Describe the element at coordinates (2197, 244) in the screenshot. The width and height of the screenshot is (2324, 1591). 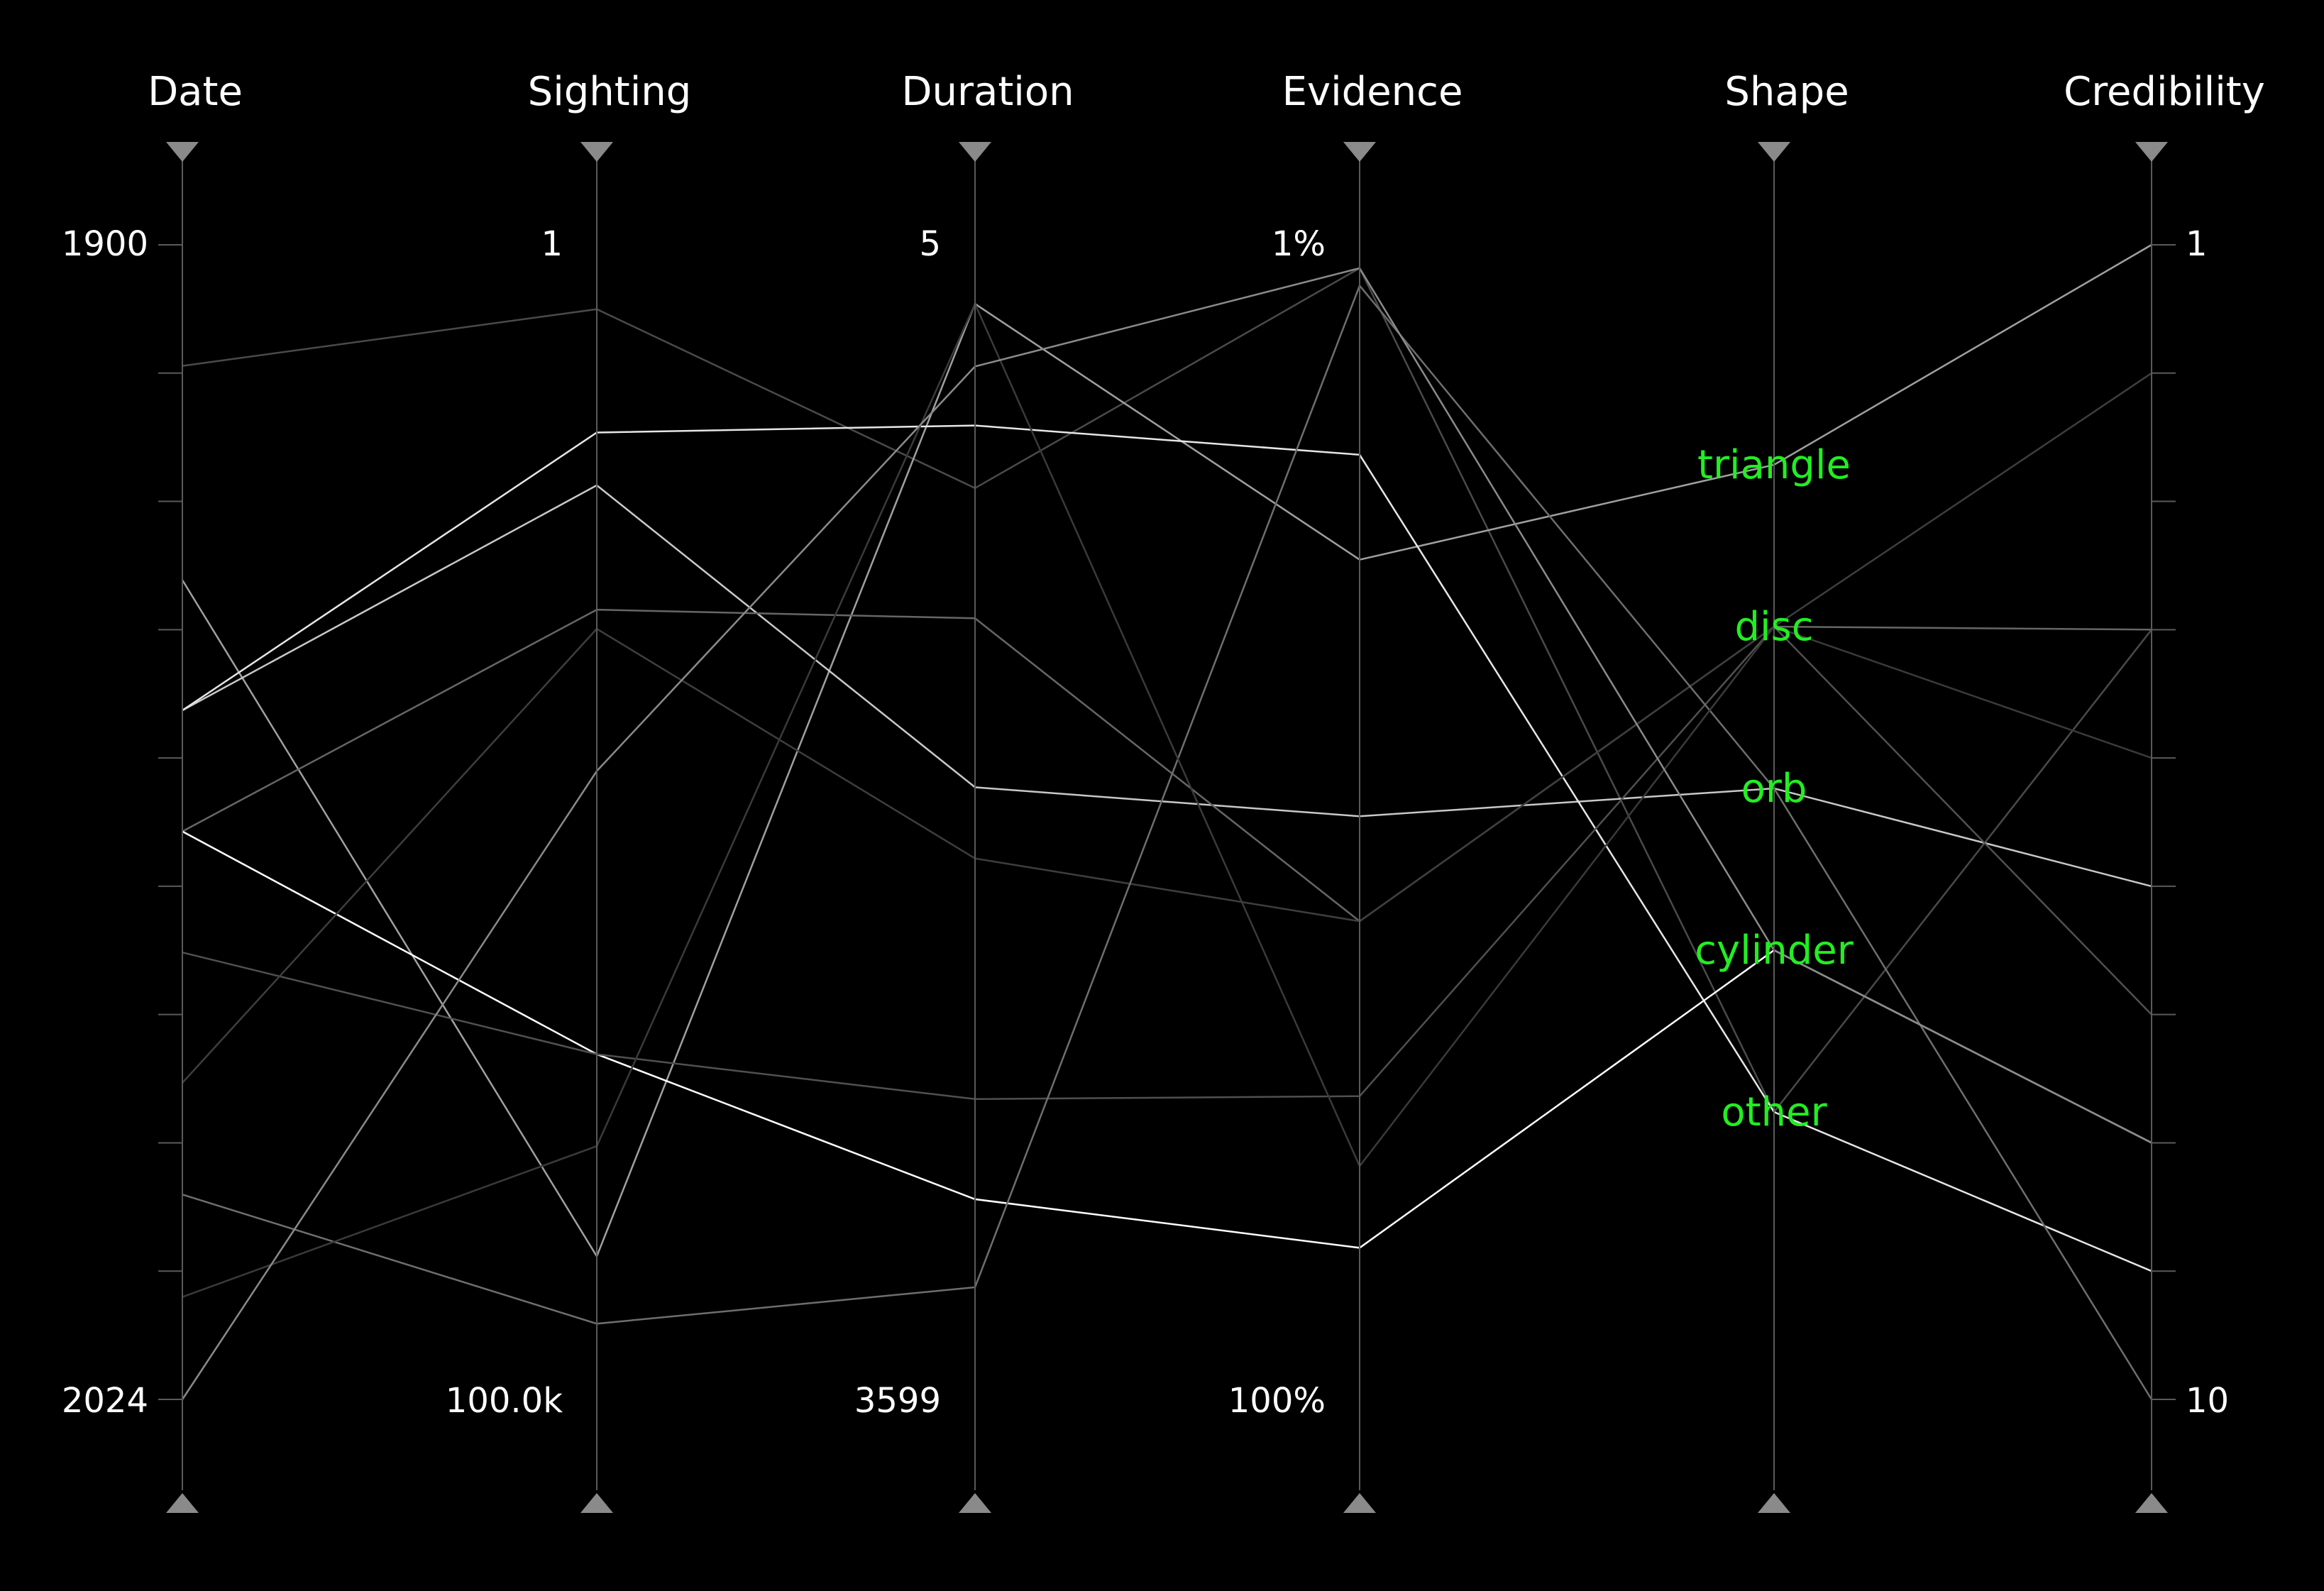
I see `range-min-label-credibility: 1` at that location.